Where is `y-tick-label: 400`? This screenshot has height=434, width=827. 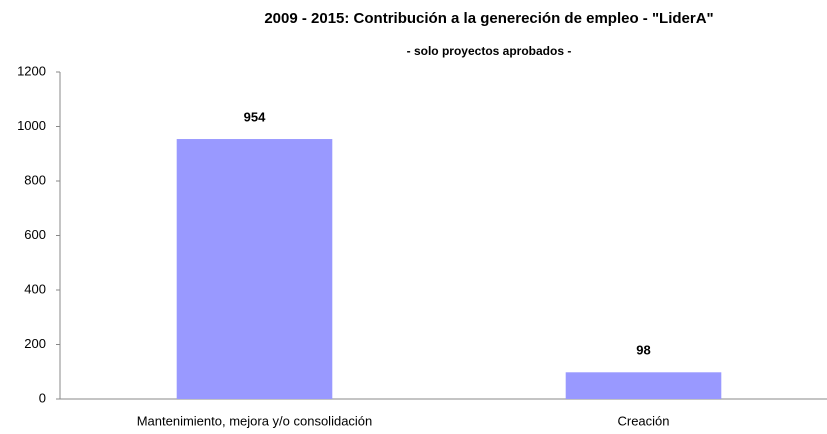 y-tick-label: 400 is located at coordinates (35, 288).